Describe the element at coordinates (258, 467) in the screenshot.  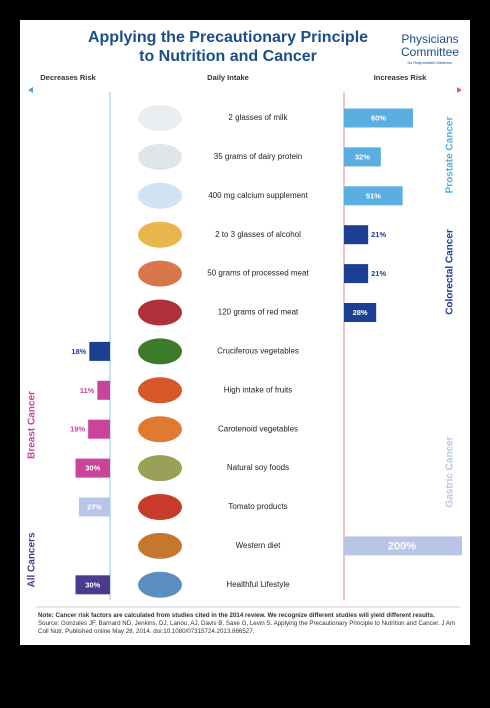
I see `intake-label: Natural soy foods` at that location.